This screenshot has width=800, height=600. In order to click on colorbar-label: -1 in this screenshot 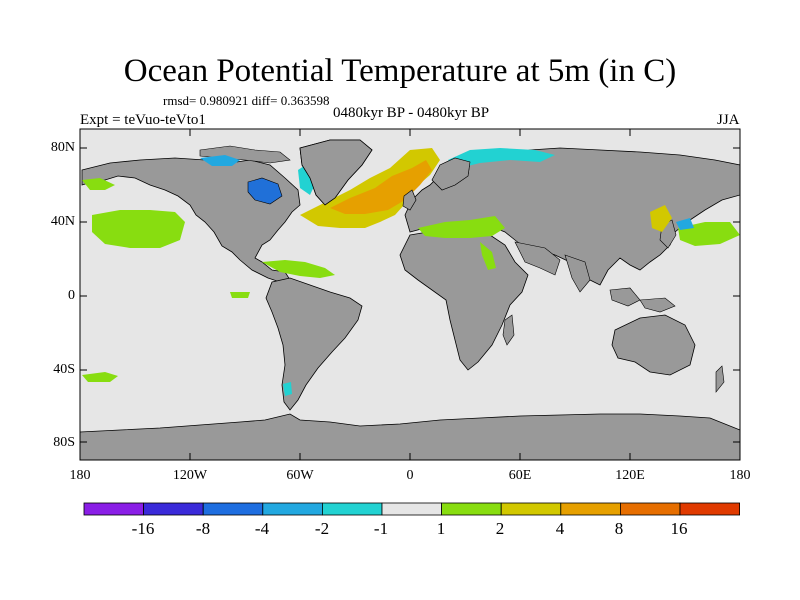, I will do `click(381, 528)`.